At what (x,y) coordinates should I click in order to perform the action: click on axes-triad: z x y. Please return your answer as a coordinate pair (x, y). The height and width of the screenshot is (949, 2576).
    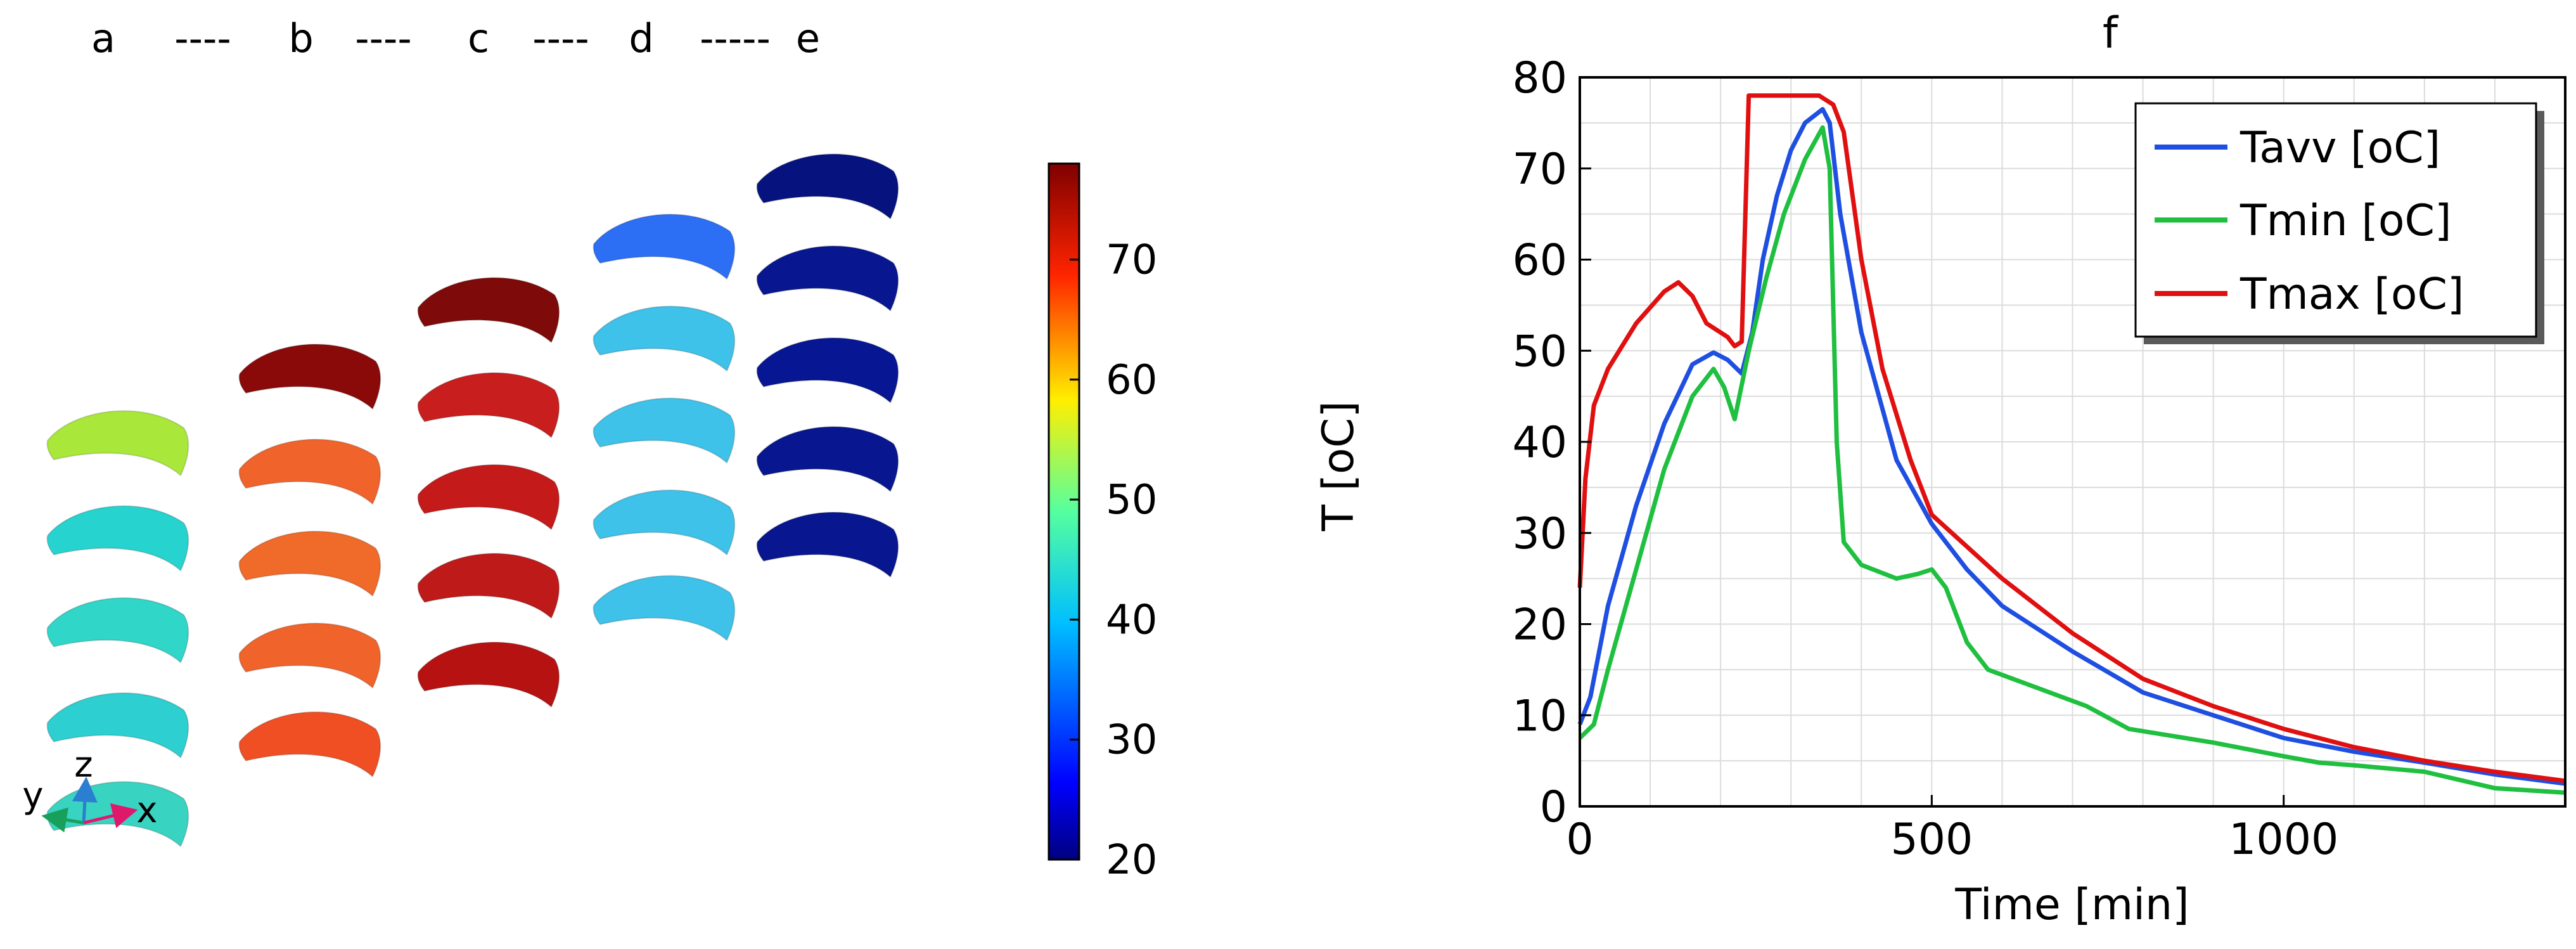
    Looking at the image, I should click on (90, 789).